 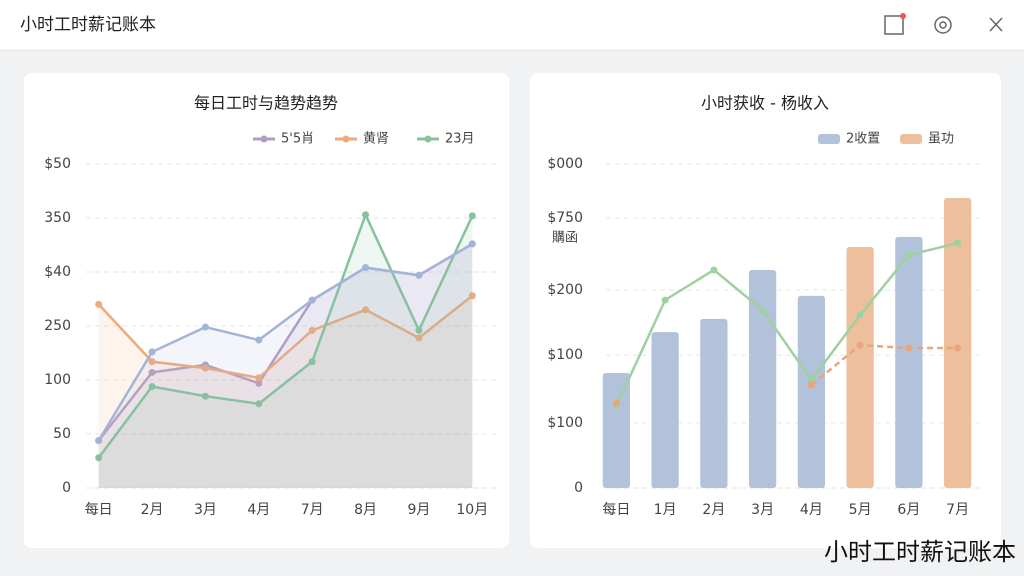 What do you see at coordinates (376, 139) in the screenshot?
I see `legend-label: 黄肾` at bounding box center [376, 139].